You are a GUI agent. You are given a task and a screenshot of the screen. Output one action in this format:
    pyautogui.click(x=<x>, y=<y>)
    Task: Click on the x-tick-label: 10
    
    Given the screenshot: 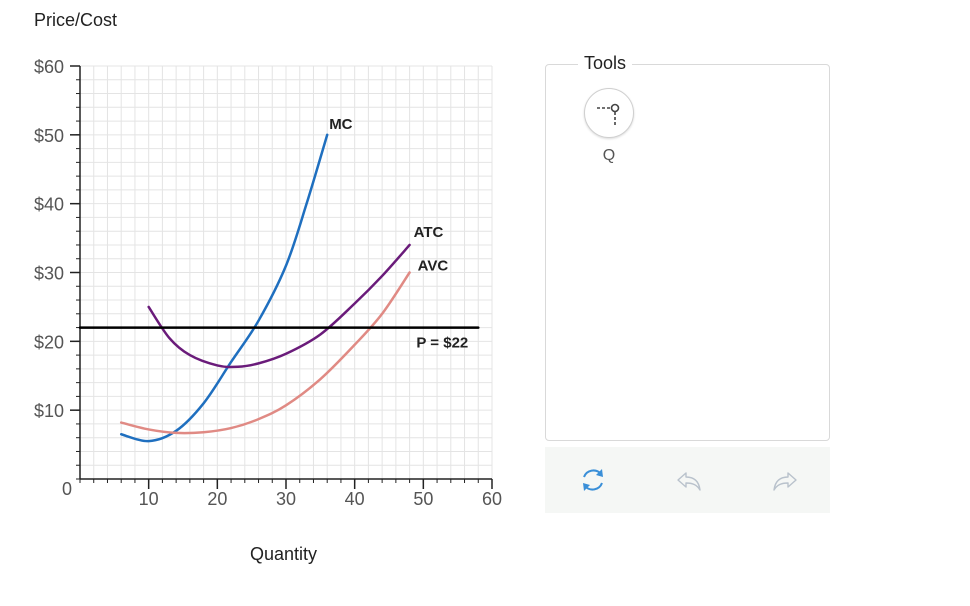 What is the action you would take?
    pyautogui.click(x=149, y=499)
    